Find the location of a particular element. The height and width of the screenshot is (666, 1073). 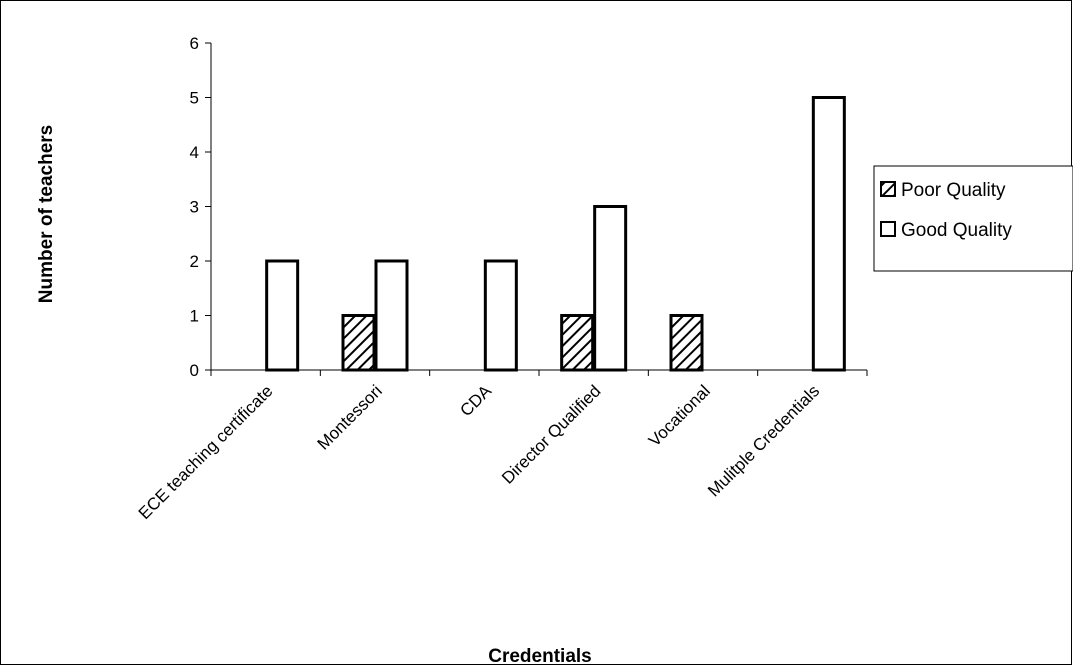

y-axis-title: Number of teachers is located at coordinates (46, 214).